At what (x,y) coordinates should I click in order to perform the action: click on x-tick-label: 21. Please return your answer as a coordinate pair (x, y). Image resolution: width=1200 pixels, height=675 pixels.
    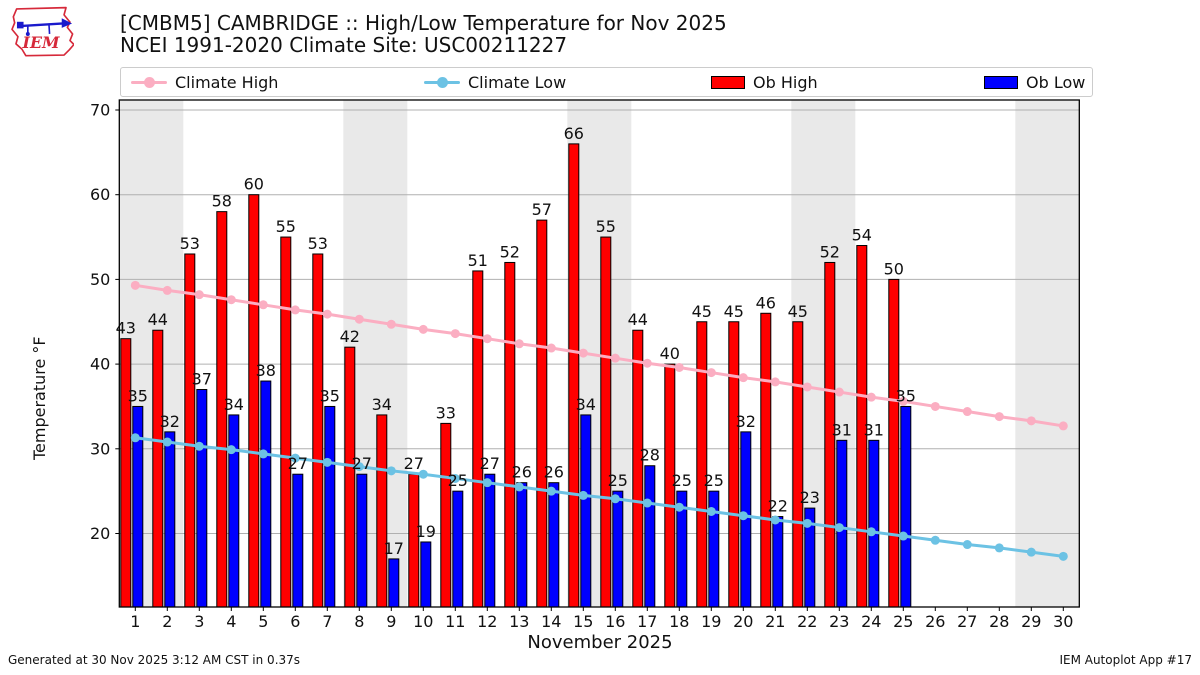
    Looking at the image, I should click on (775, 621).